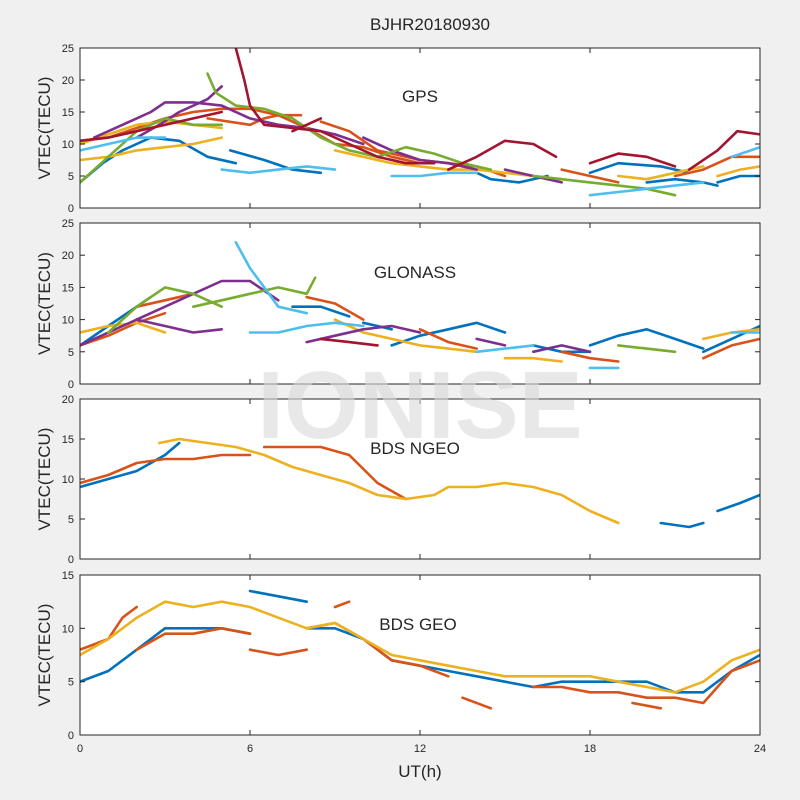 This screenshot has height=800, width=800. What do you see at coordinates (760, 749) in the screenshot?
I see `x-tick-label: 24` at bounding box center [760, 749].